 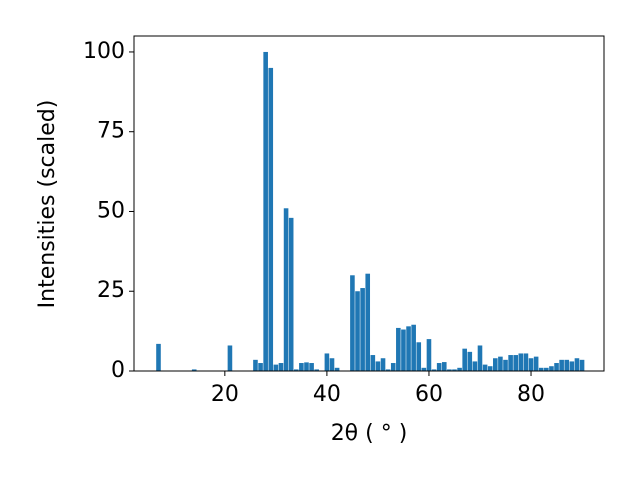 What do you see at coordinates (369, 433) in the screenshot?
I see `x-axis-label: 2θ ( ° )` at bounding box center [369, 433].